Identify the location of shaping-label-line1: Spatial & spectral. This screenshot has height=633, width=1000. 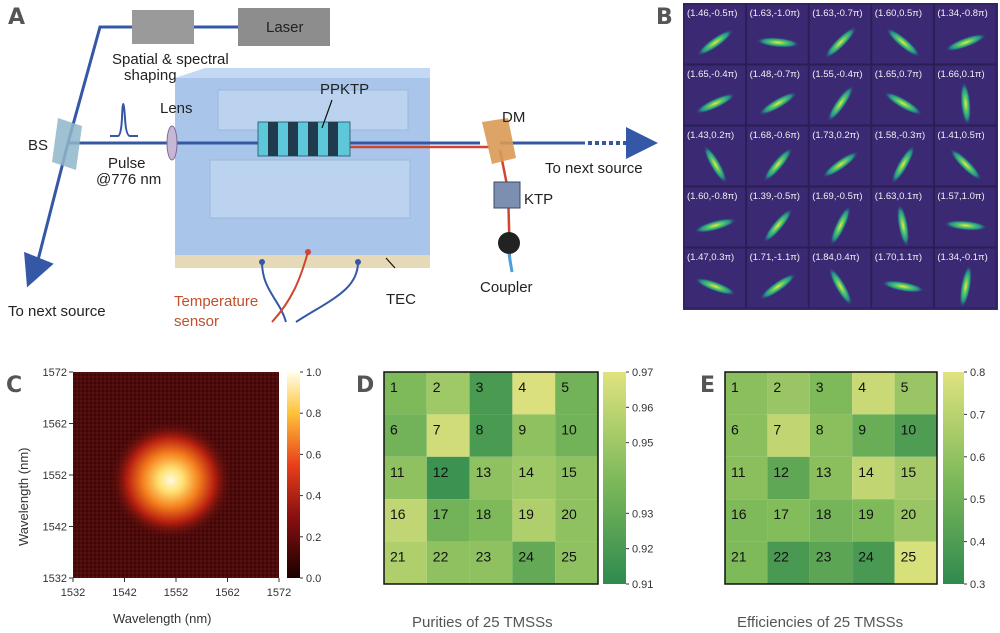
(170, 59).